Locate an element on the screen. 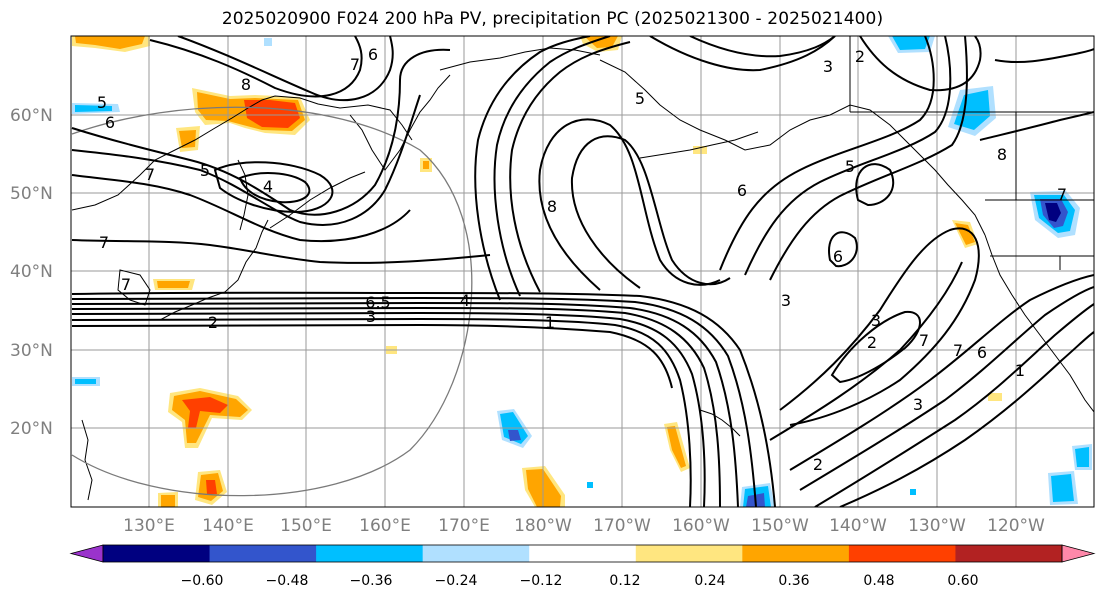 This screenshot has width=1105, height=601. coastline-alaska is located at coordinates (792, 147).